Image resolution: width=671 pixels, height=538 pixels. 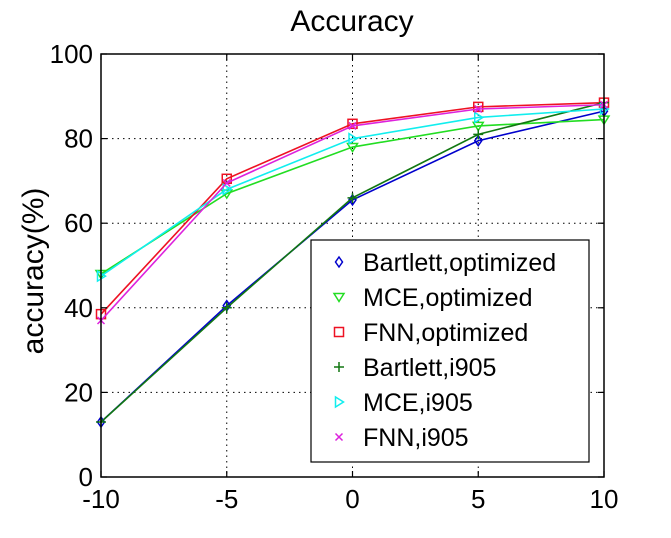 I want to click on legend-entry: MCE,optimized, so click(x=432, y=298).